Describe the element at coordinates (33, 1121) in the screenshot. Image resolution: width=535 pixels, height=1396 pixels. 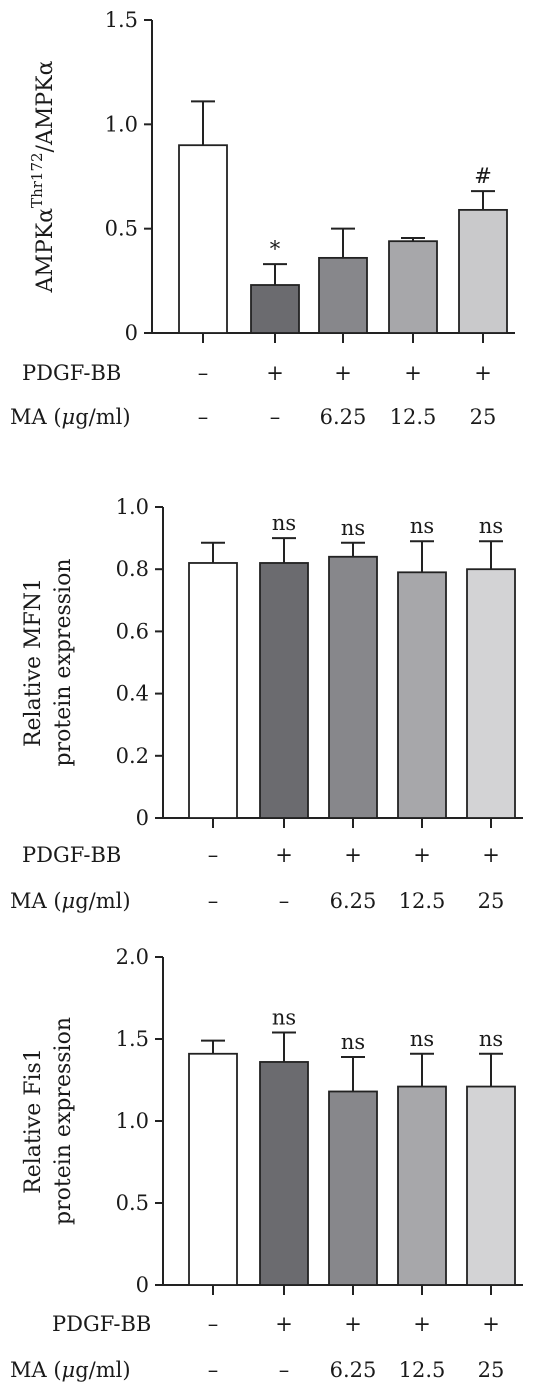
I see `y-axis-label: Relative Fis1` at that location.